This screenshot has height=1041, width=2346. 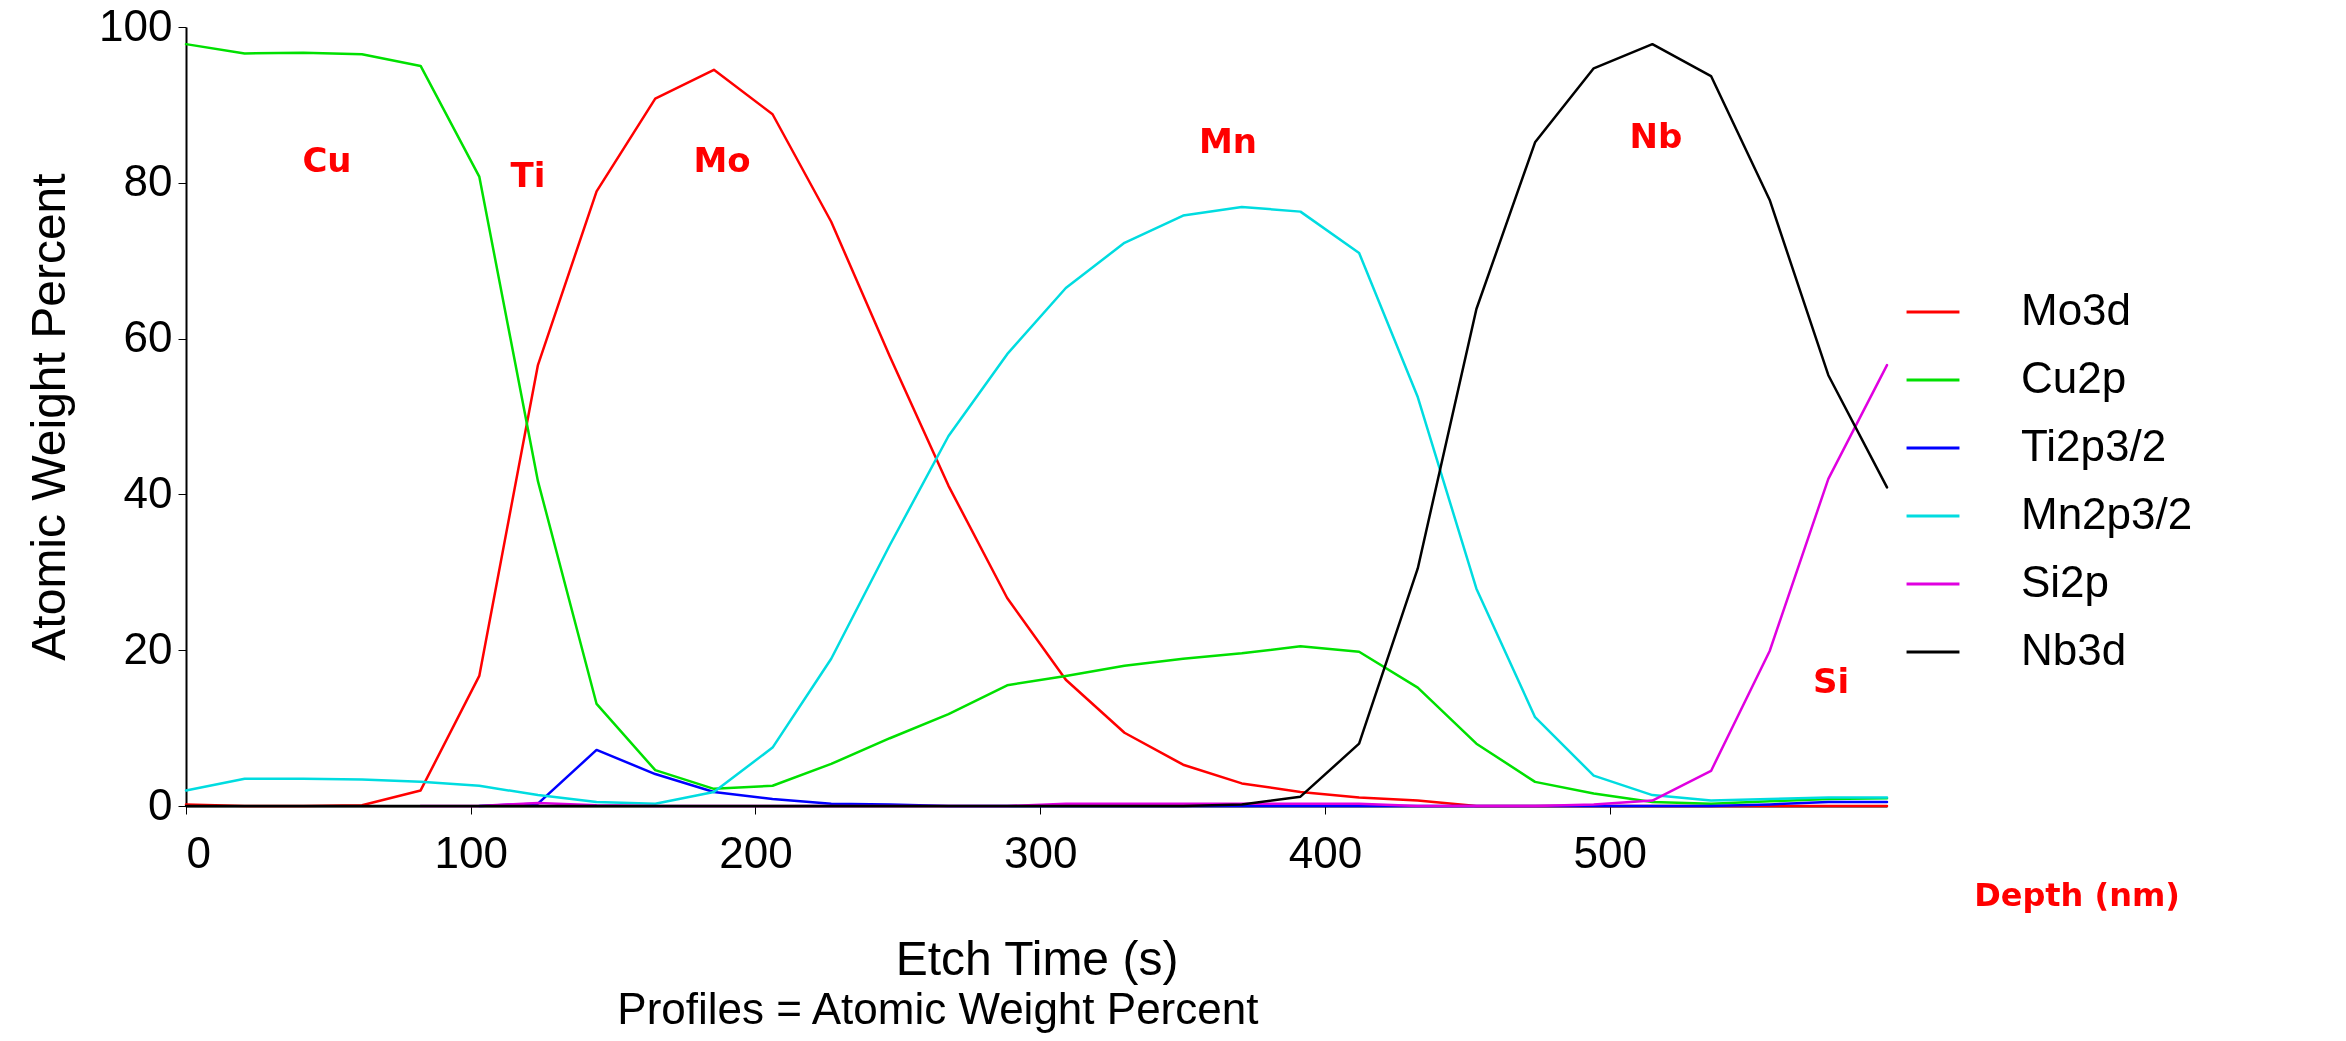 What do you see at coordinates (148, 337) in the screenshot?
I see `y-tick-label: 60` at bounding box center [148, 337].